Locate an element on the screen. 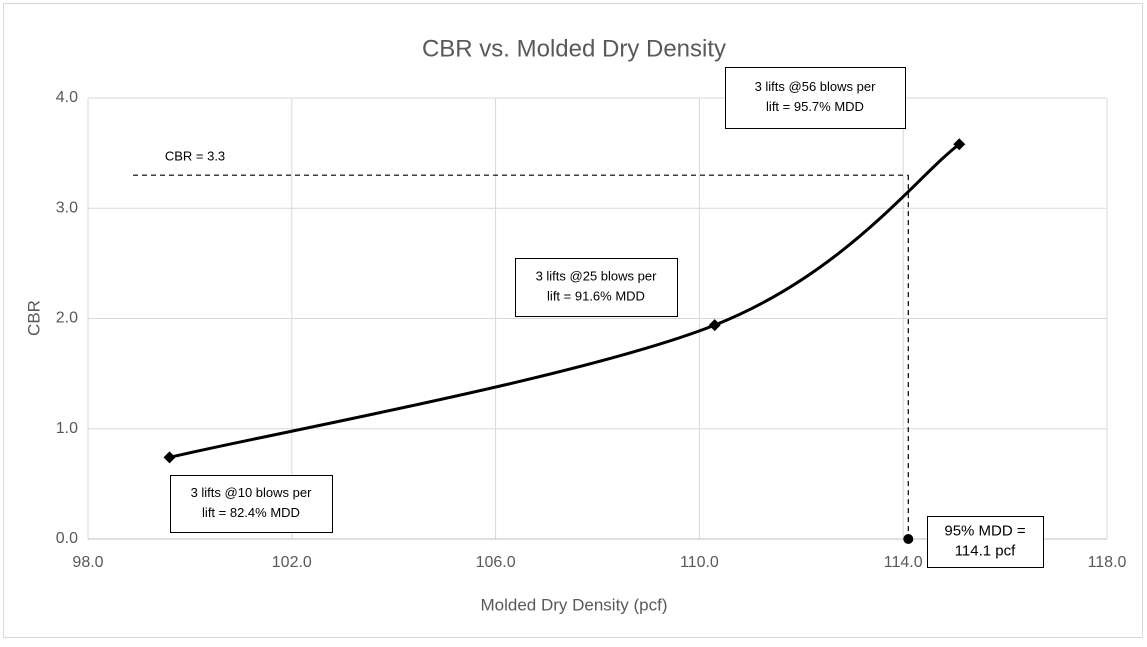 This screenshot has height=647, width=1147. y-tick-label: 3.0 is located at coordinates (67, 207).